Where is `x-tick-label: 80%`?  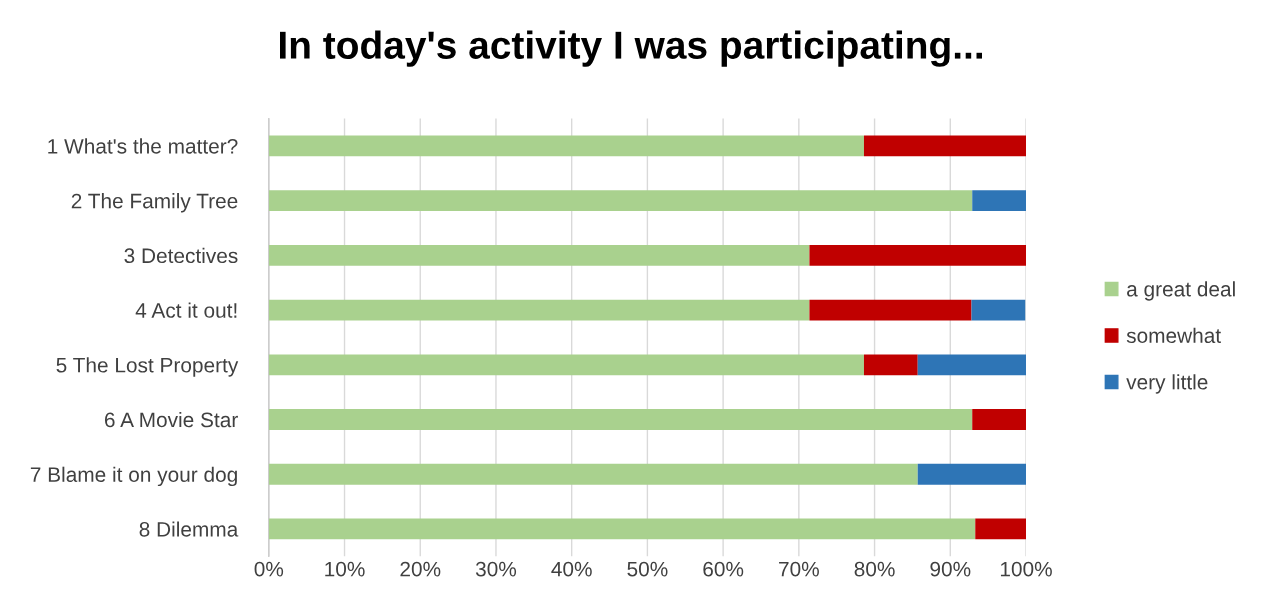 x-tick-label: 80% is located at coordinates (874, 569).